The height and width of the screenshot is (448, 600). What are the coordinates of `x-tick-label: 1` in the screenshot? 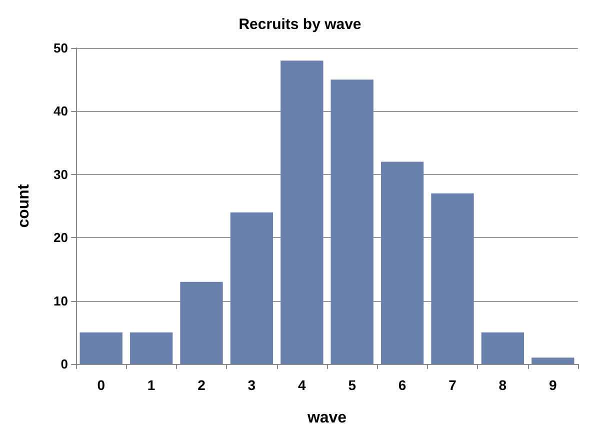 It's located at (151, 385).